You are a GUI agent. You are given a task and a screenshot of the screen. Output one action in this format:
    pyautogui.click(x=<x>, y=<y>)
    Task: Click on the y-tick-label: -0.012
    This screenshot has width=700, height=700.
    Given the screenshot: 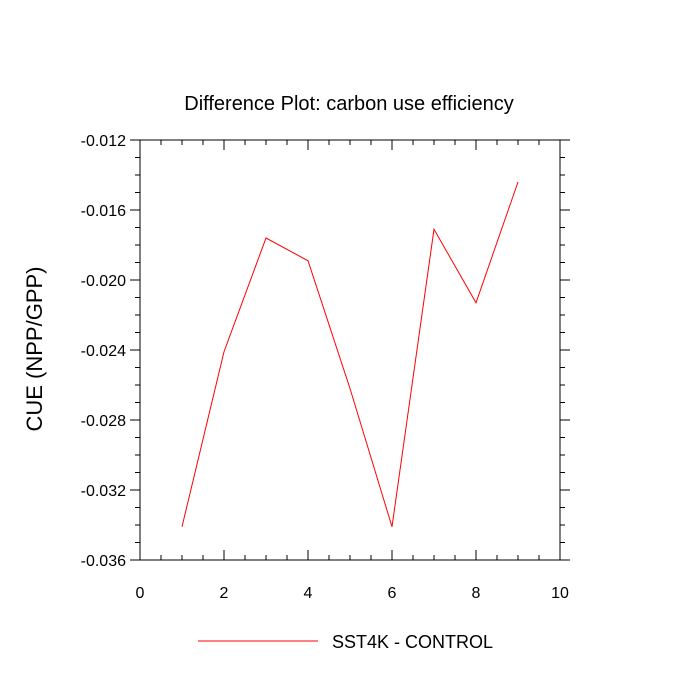 What is the action you would take?
    pyautogui.click(x=103, y=141)
    